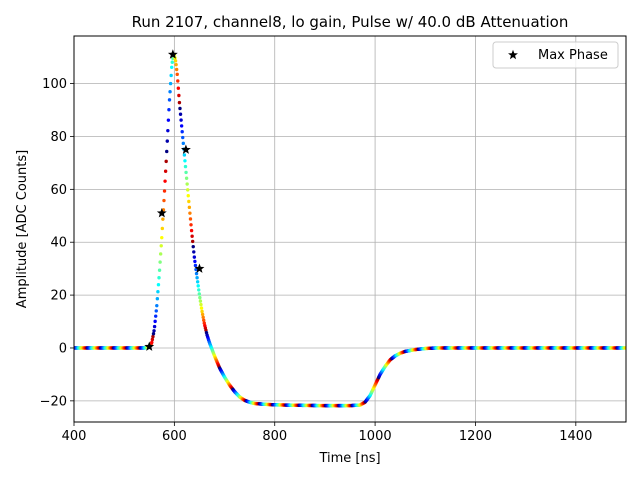 Image resolution: width=640 pixels, height=480 pixels. What do you see at coordinates (375, 436) in the screenshot?
I see `x-tick-label: 1000` at bounding box center [375, 436].